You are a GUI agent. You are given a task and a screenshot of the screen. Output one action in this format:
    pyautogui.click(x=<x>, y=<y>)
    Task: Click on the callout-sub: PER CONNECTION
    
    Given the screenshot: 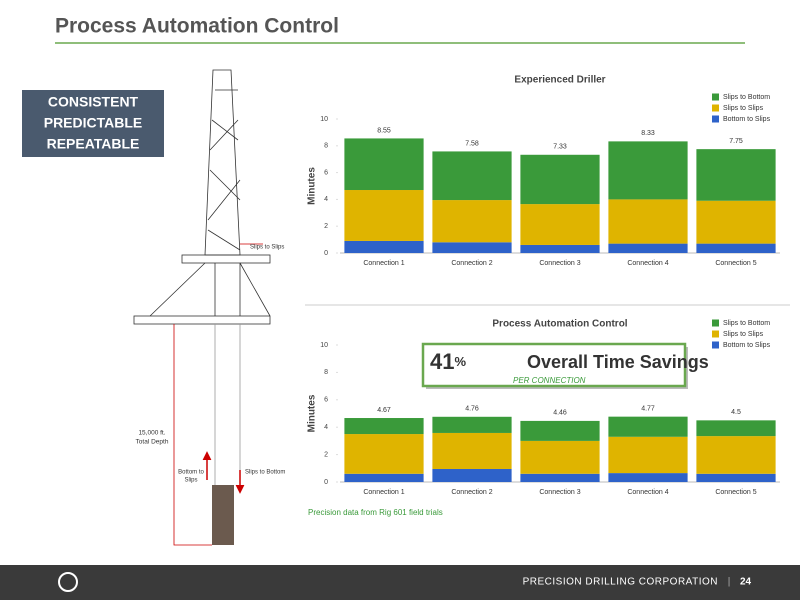 What is the action you would take?
    pyautogui.click(x=549, y=380)
    